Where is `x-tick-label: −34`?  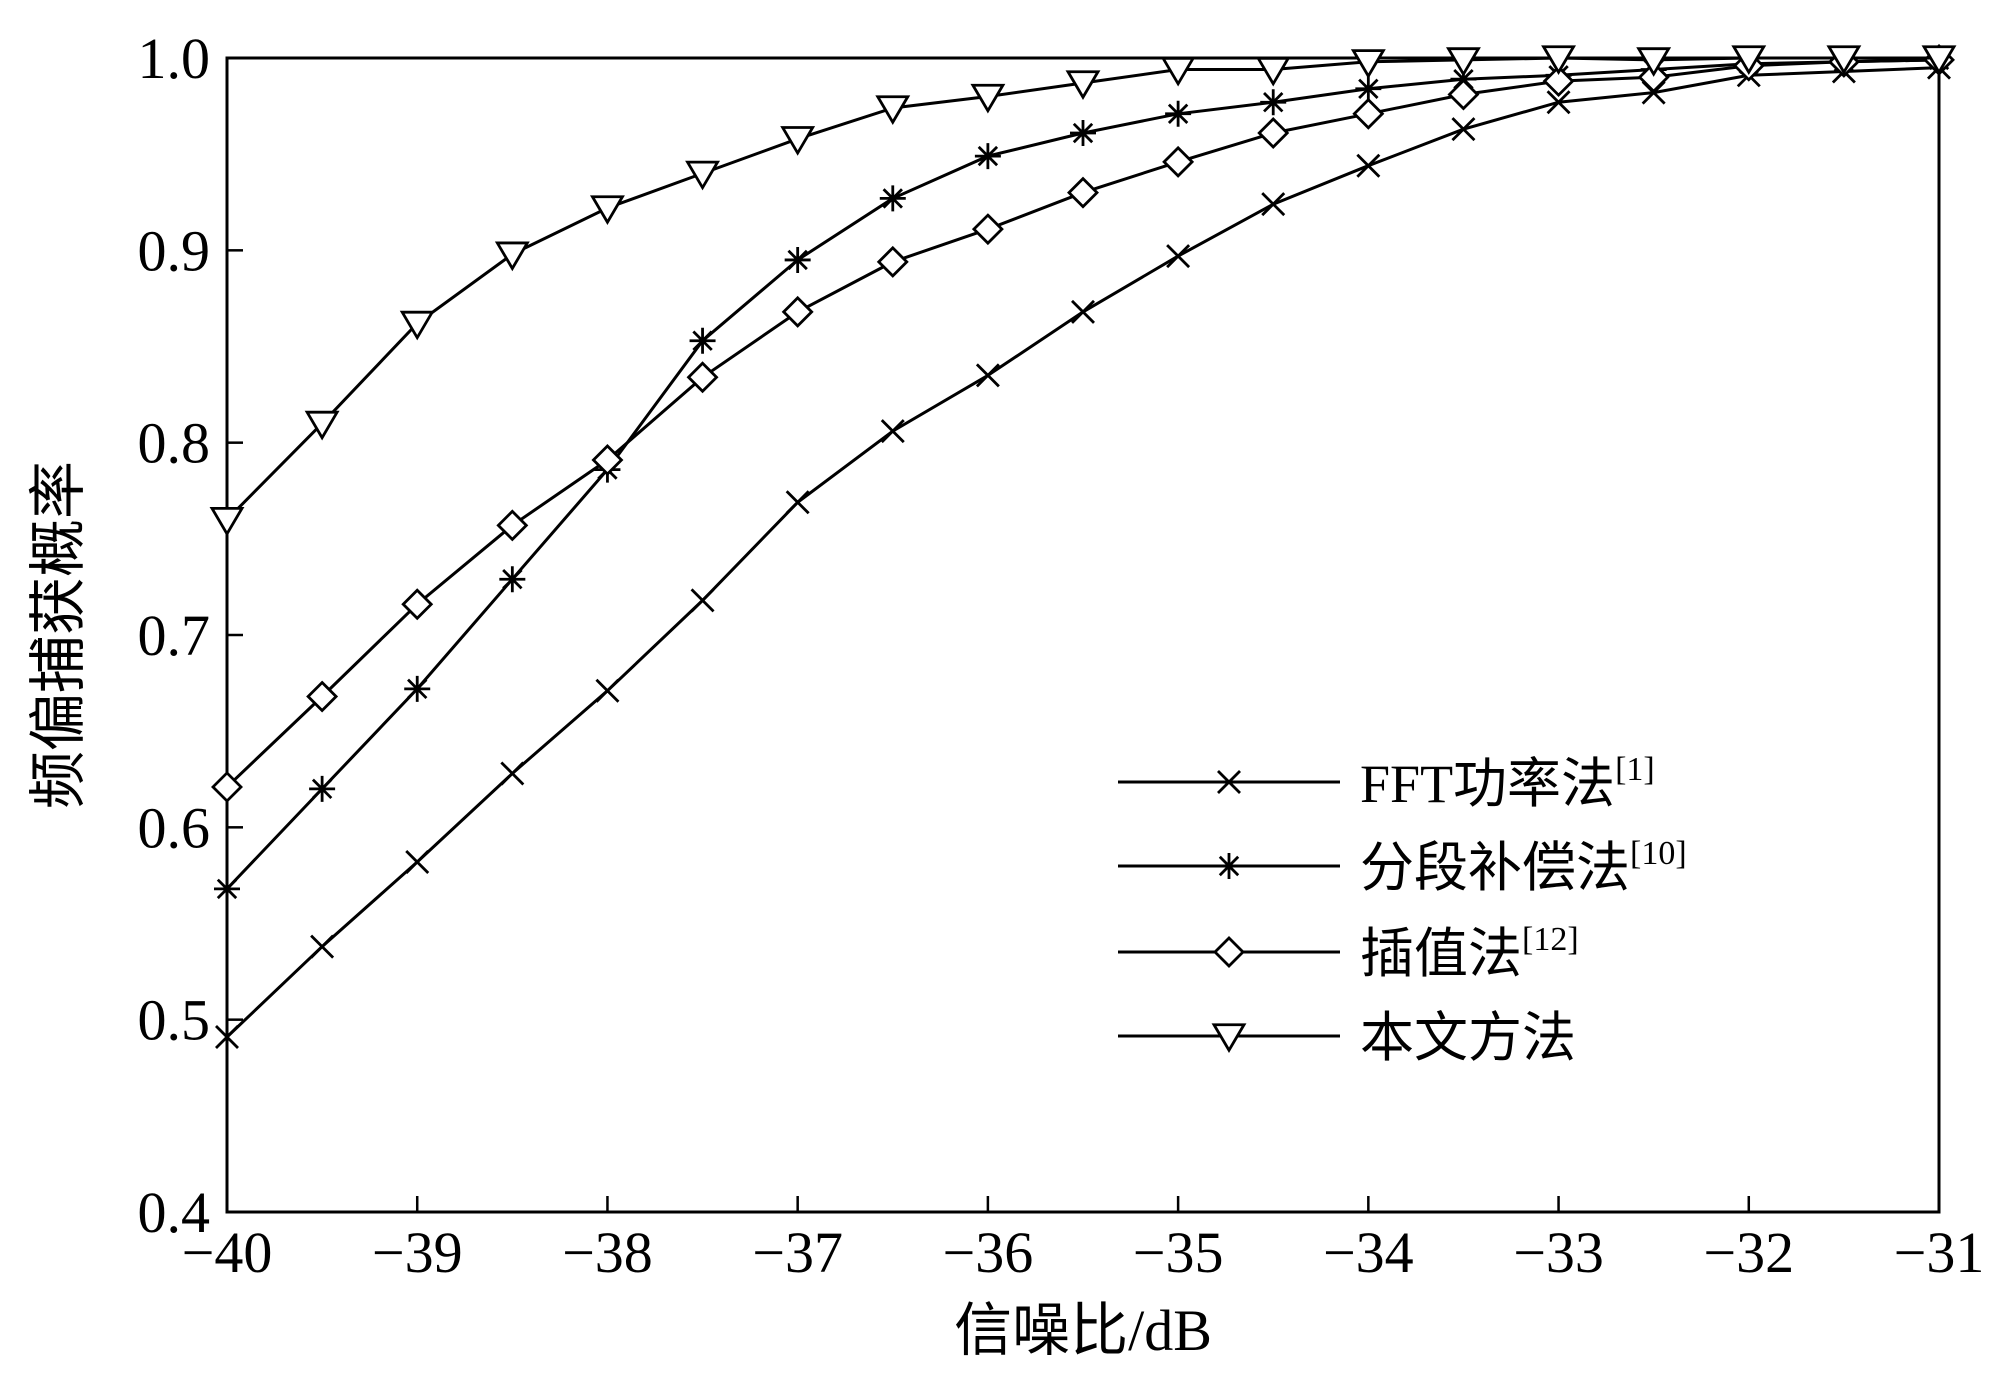 x-tick-label: −34 is located at coordinates (1368, 1252).